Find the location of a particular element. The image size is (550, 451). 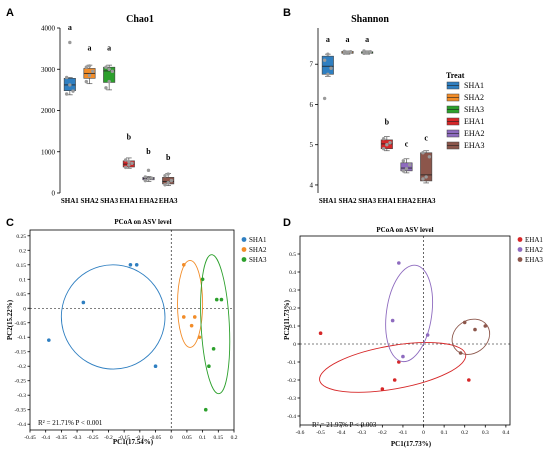

sample-point-eha1 is located at coordinates (382, 389).